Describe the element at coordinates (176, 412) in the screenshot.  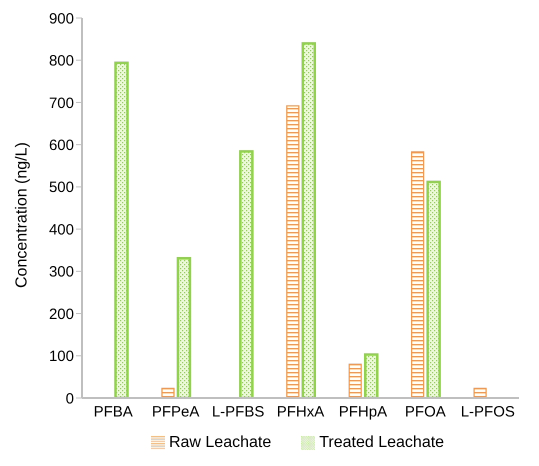
I see `x-tick-label: PFPeA` at that location.